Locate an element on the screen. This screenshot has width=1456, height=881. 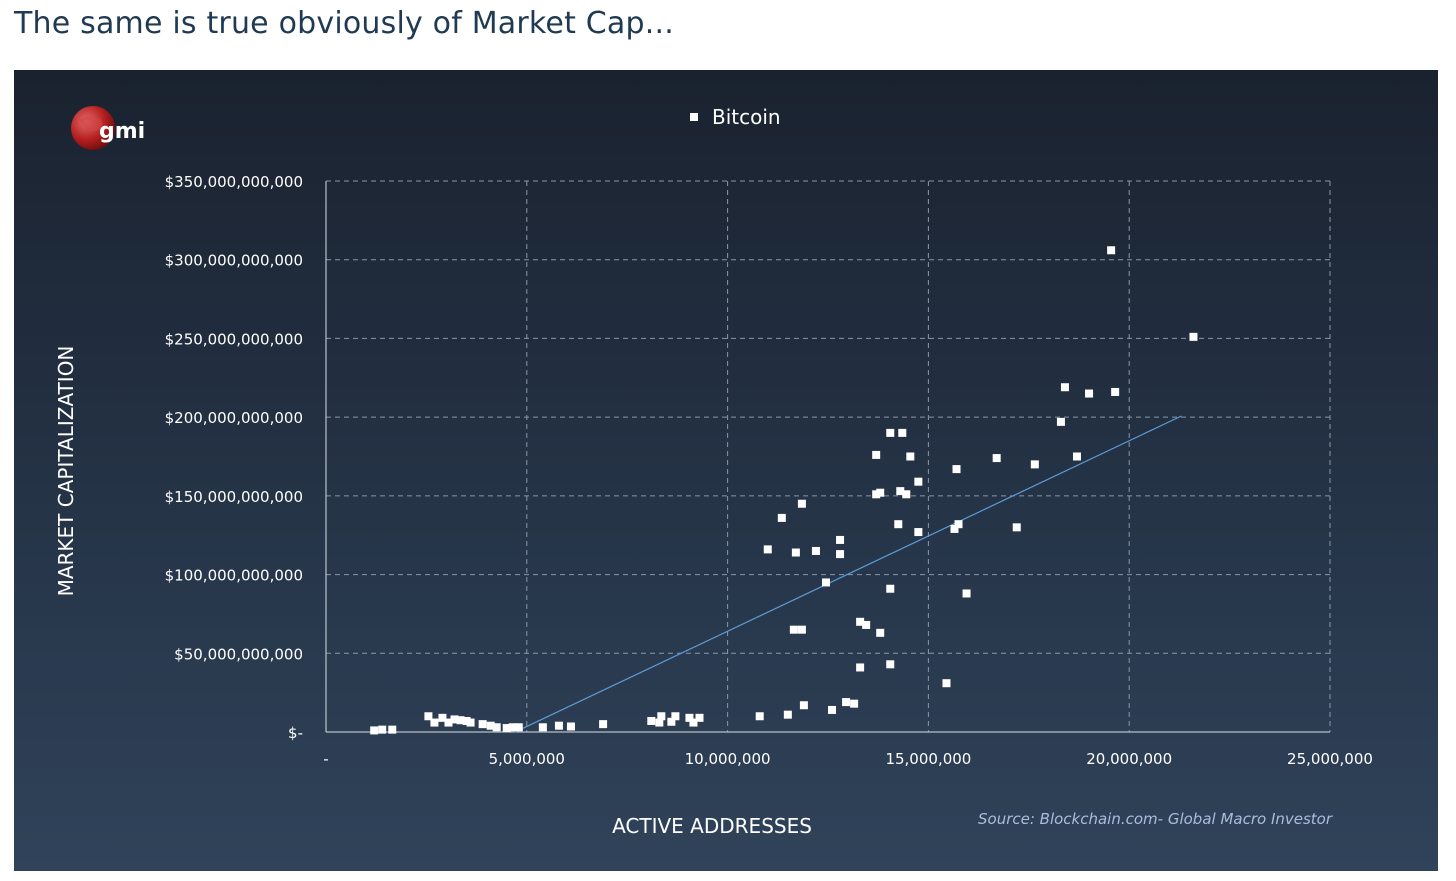
chart-legend: Bitcoin is located at coordinates (735, 117).